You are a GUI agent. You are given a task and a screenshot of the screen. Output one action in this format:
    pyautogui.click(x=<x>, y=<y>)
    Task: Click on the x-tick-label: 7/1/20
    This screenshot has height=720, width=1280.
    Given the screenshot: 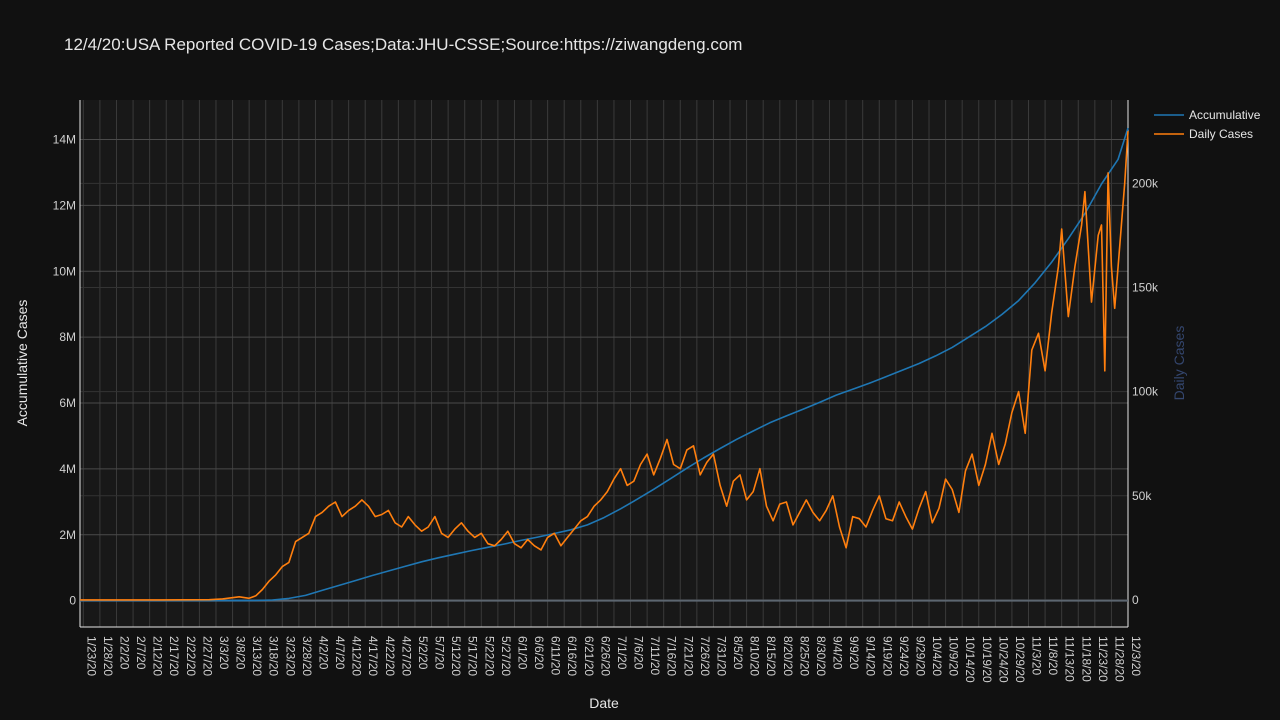 What is the action you would take?
    pyautogui.click(x=622, y=653)
    